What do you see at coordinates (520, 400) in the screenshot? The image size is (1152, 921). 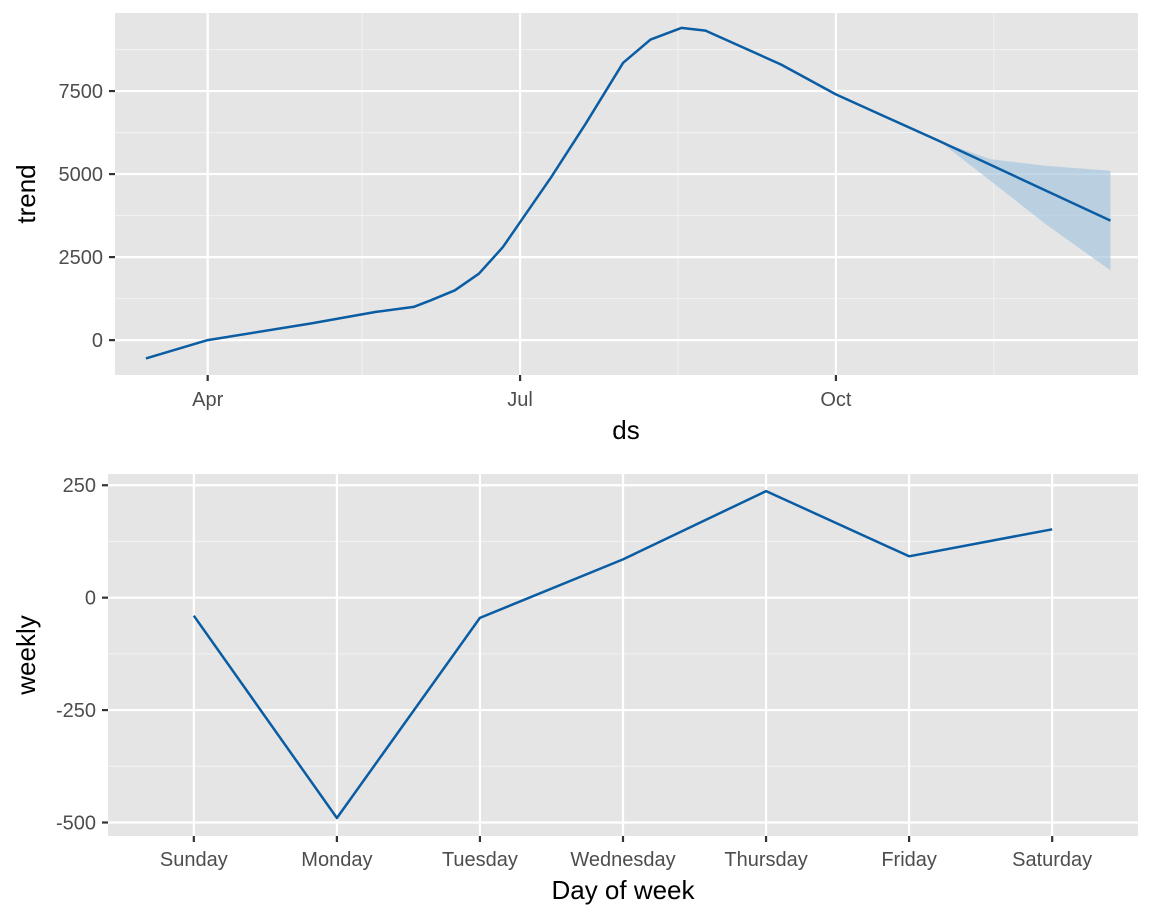 I see `trend-x-tick-label: Jul` at bounding box center [520, 400].